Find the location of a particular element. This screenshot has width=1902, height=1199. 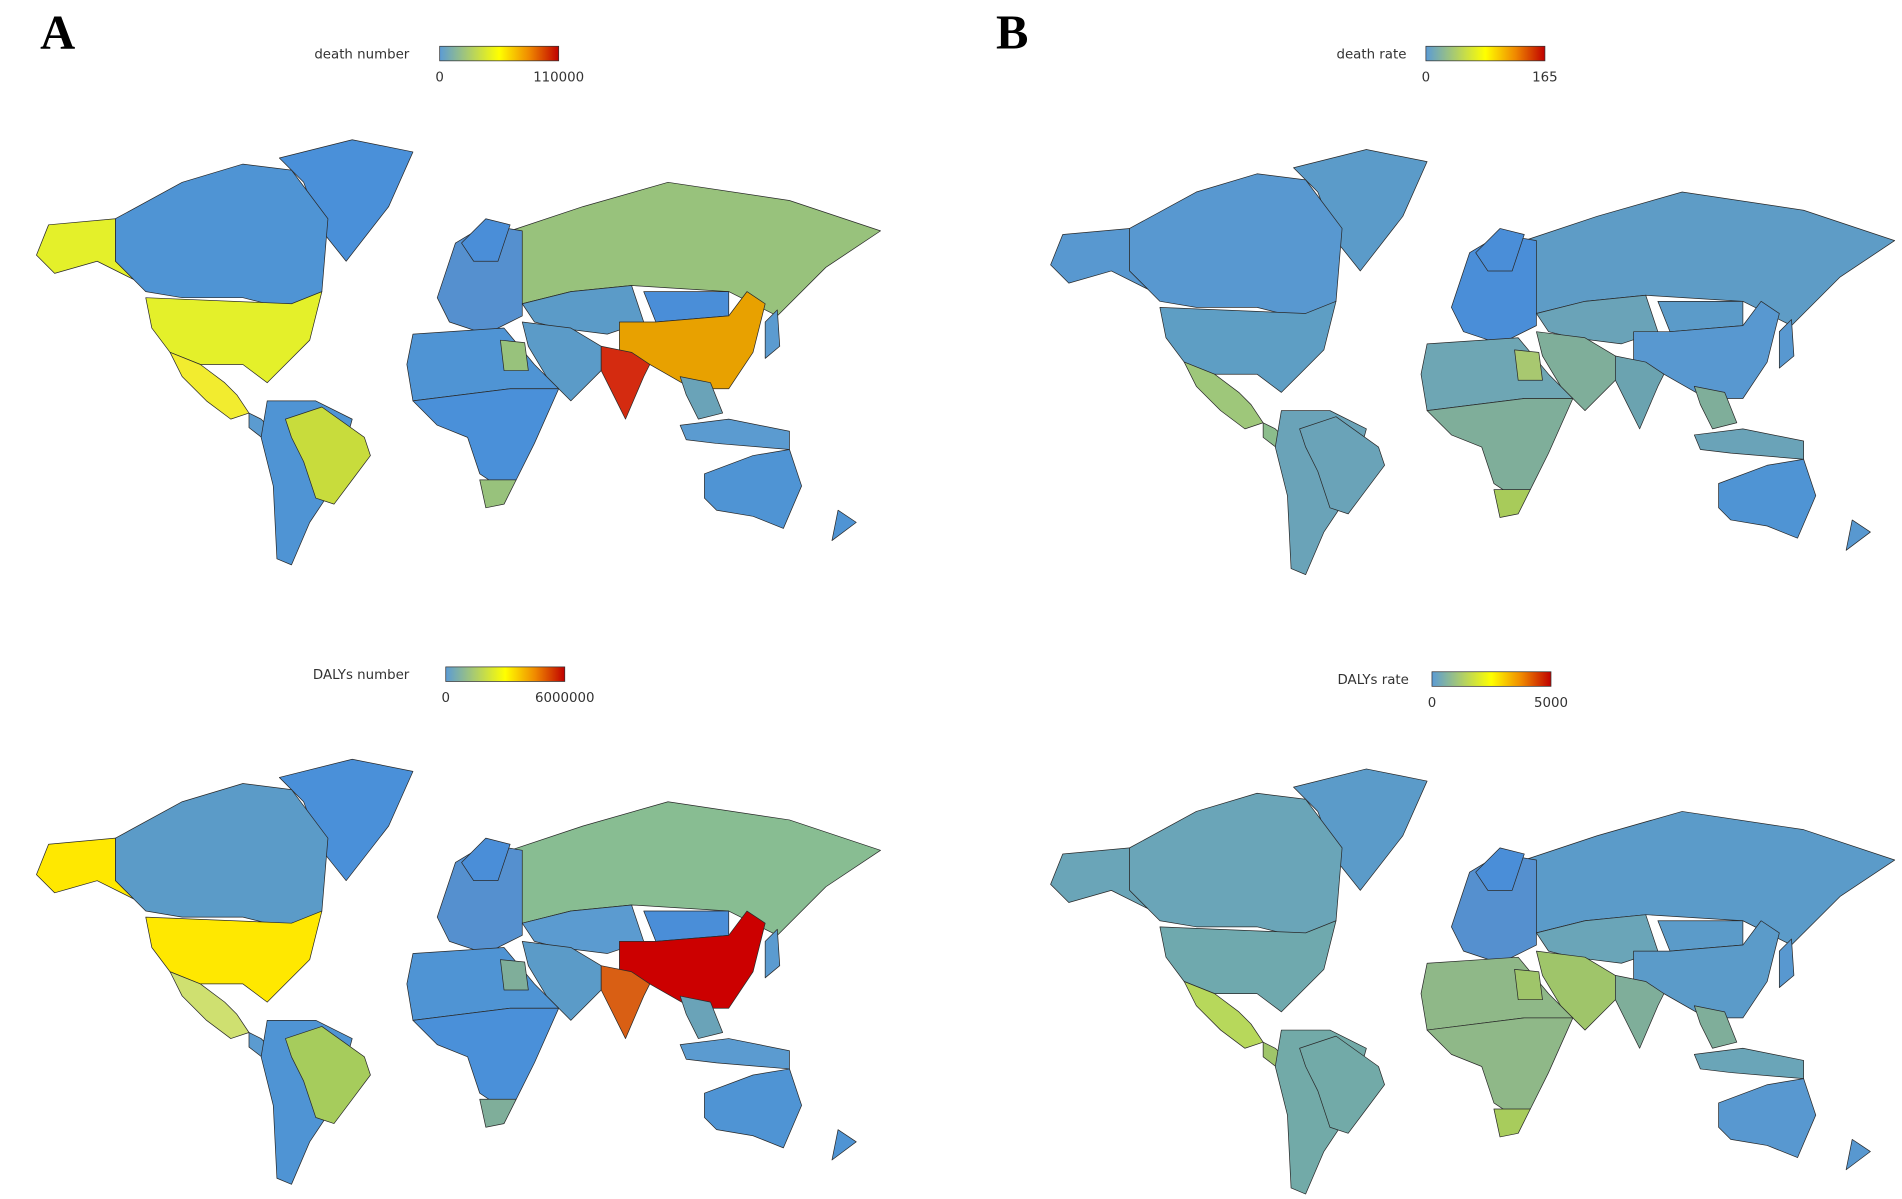

legend-title: DALYs rate is located at coordinates (1373, 680).